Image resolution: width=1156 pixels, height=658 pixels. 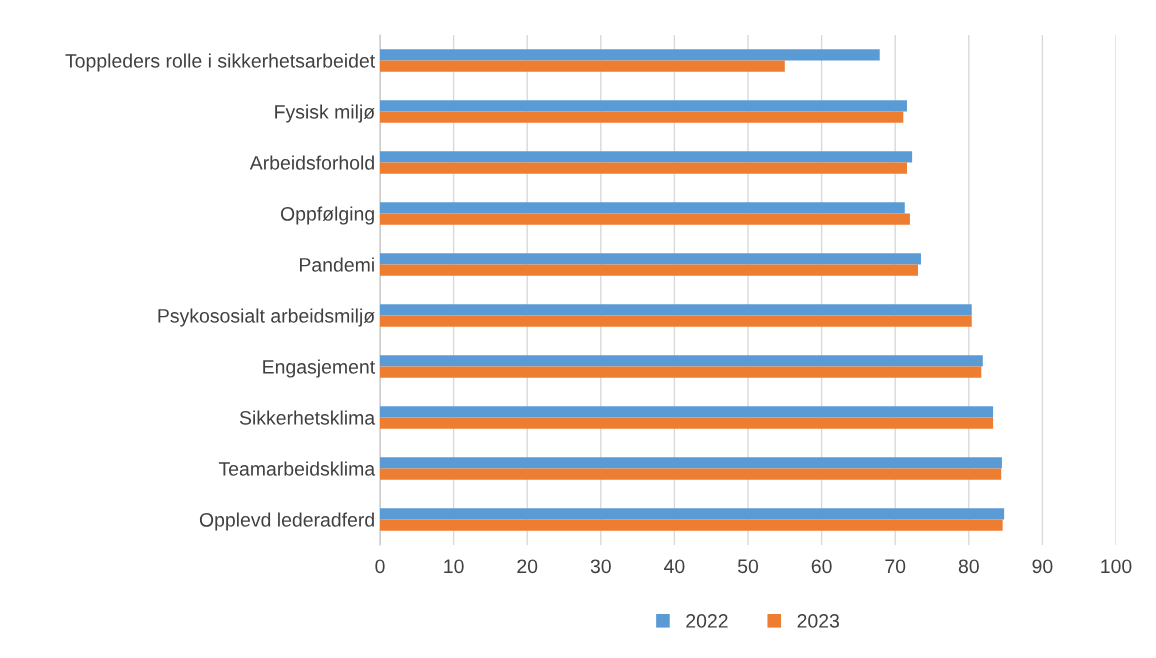 What do you see at coordinates (600, 566) in the screenshot?
I see `x-tick-label: 30` at bounding box center [600, 566].